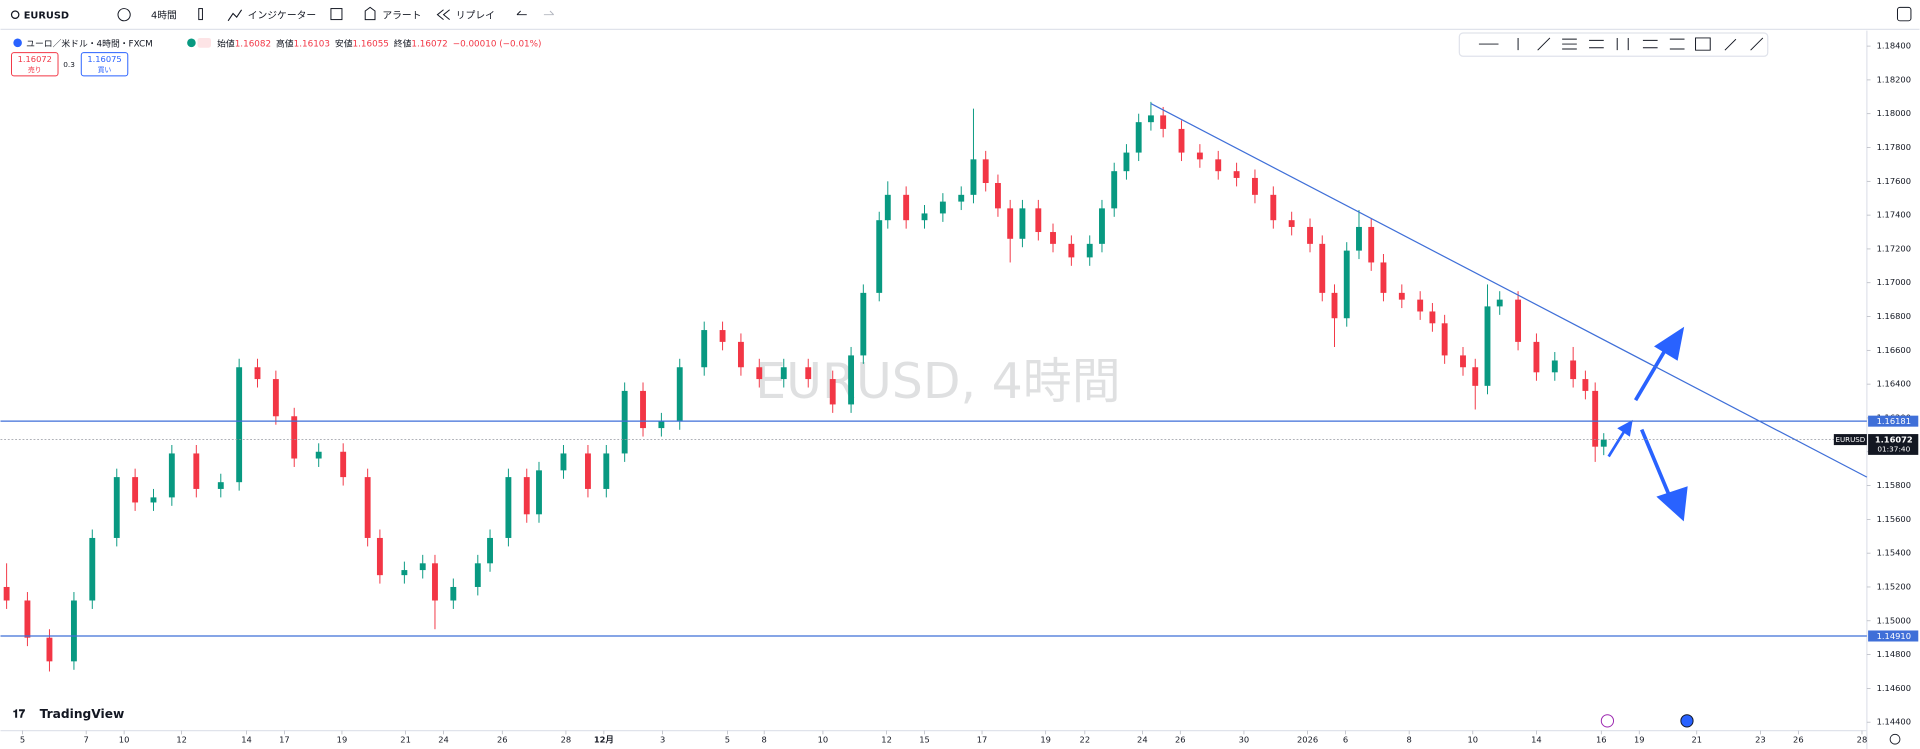  What do you see at coordinates (549, 13) in the screenshot?
I see `redo-icon` at bounding box center [549, 13].